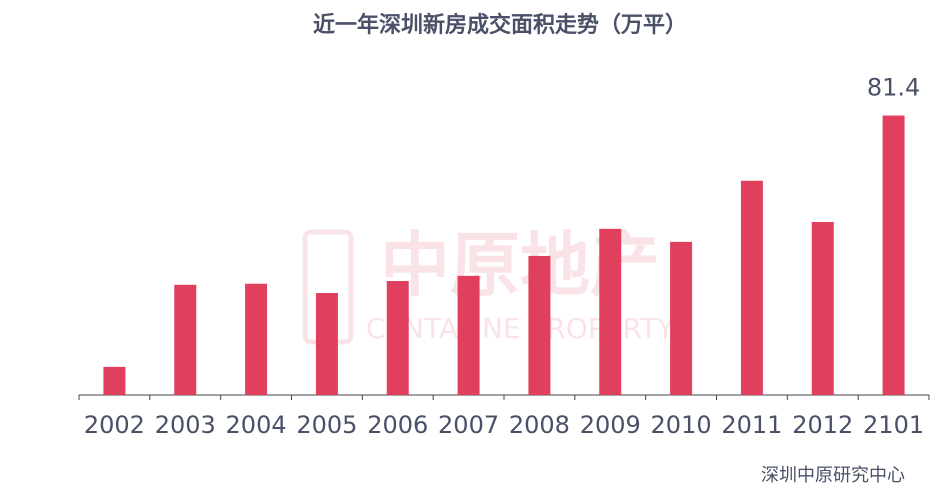 This screenshot has height=498, width=939. Describe the element at coordinates (468, 425) in the screenshot. I see `x-tick-label: 2007` at that location.